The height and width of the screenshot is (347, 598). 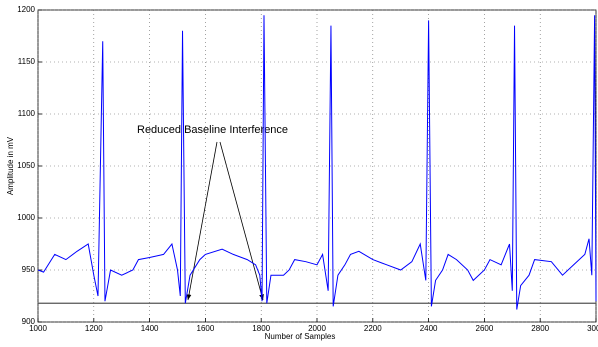 What do you see at coordinates (10, 165) in the screenshot?
I see `y-axis-label: Amplitude in mV` at bounding box center [10, 165].